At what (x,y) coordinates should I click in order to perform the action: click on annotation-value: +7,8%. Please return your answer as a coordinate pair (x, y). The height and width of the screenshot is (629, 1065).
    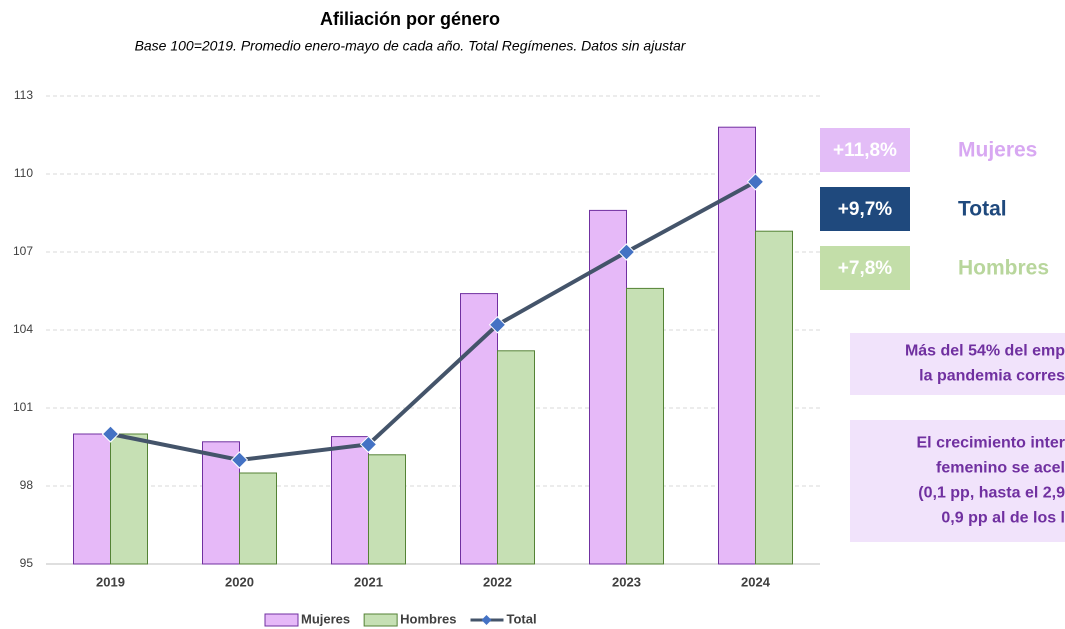
    Looking at the image, I should click on (865, 268).